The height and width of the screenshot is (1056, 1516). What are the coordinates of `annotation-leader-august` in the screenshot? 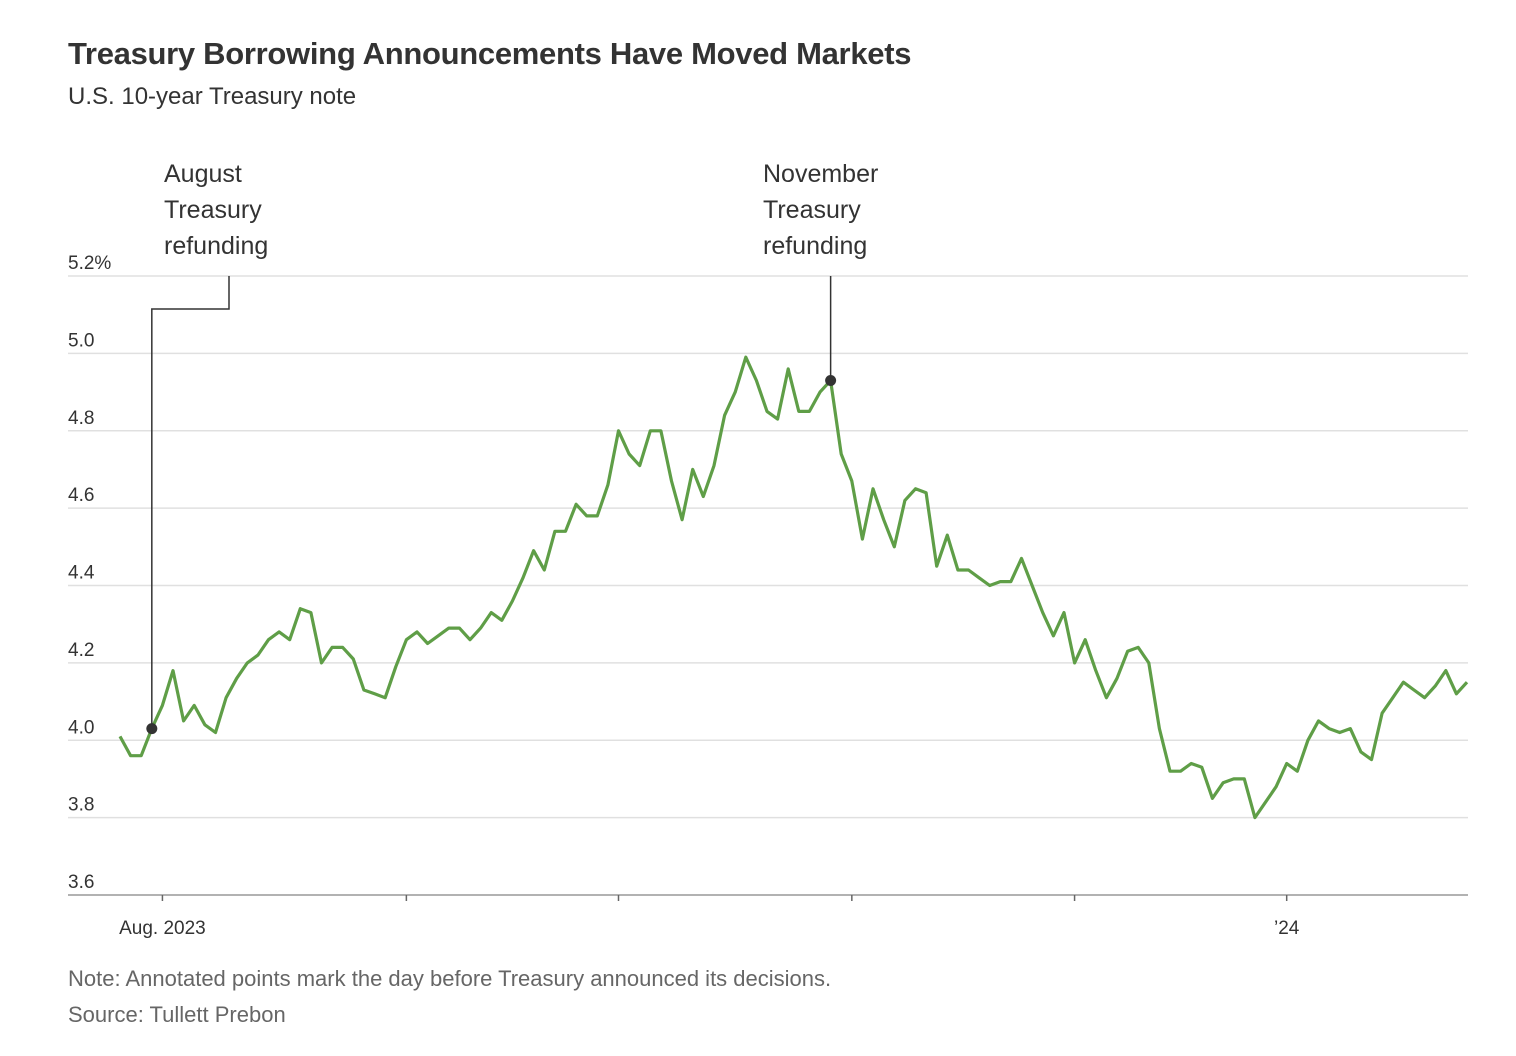 It's located at (190, 502).